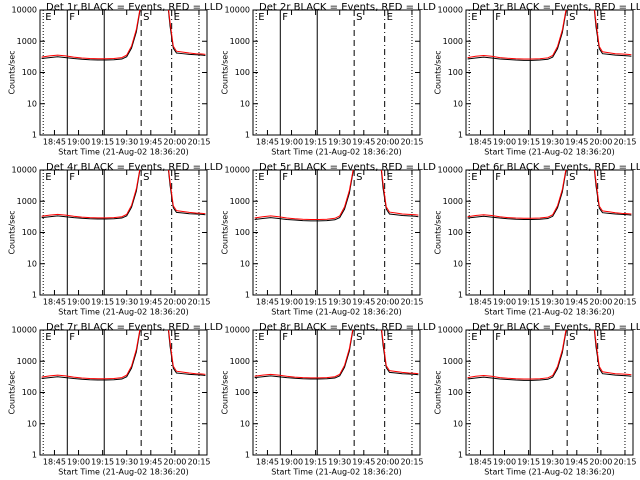 The width and height of the screenshot is (640, 480). What do you see at coordinates (556, 327) in the screenshot?
I see `chart-title: Det 9r BLACK = Events, RED = LLD` at bounding box center [556, 327].